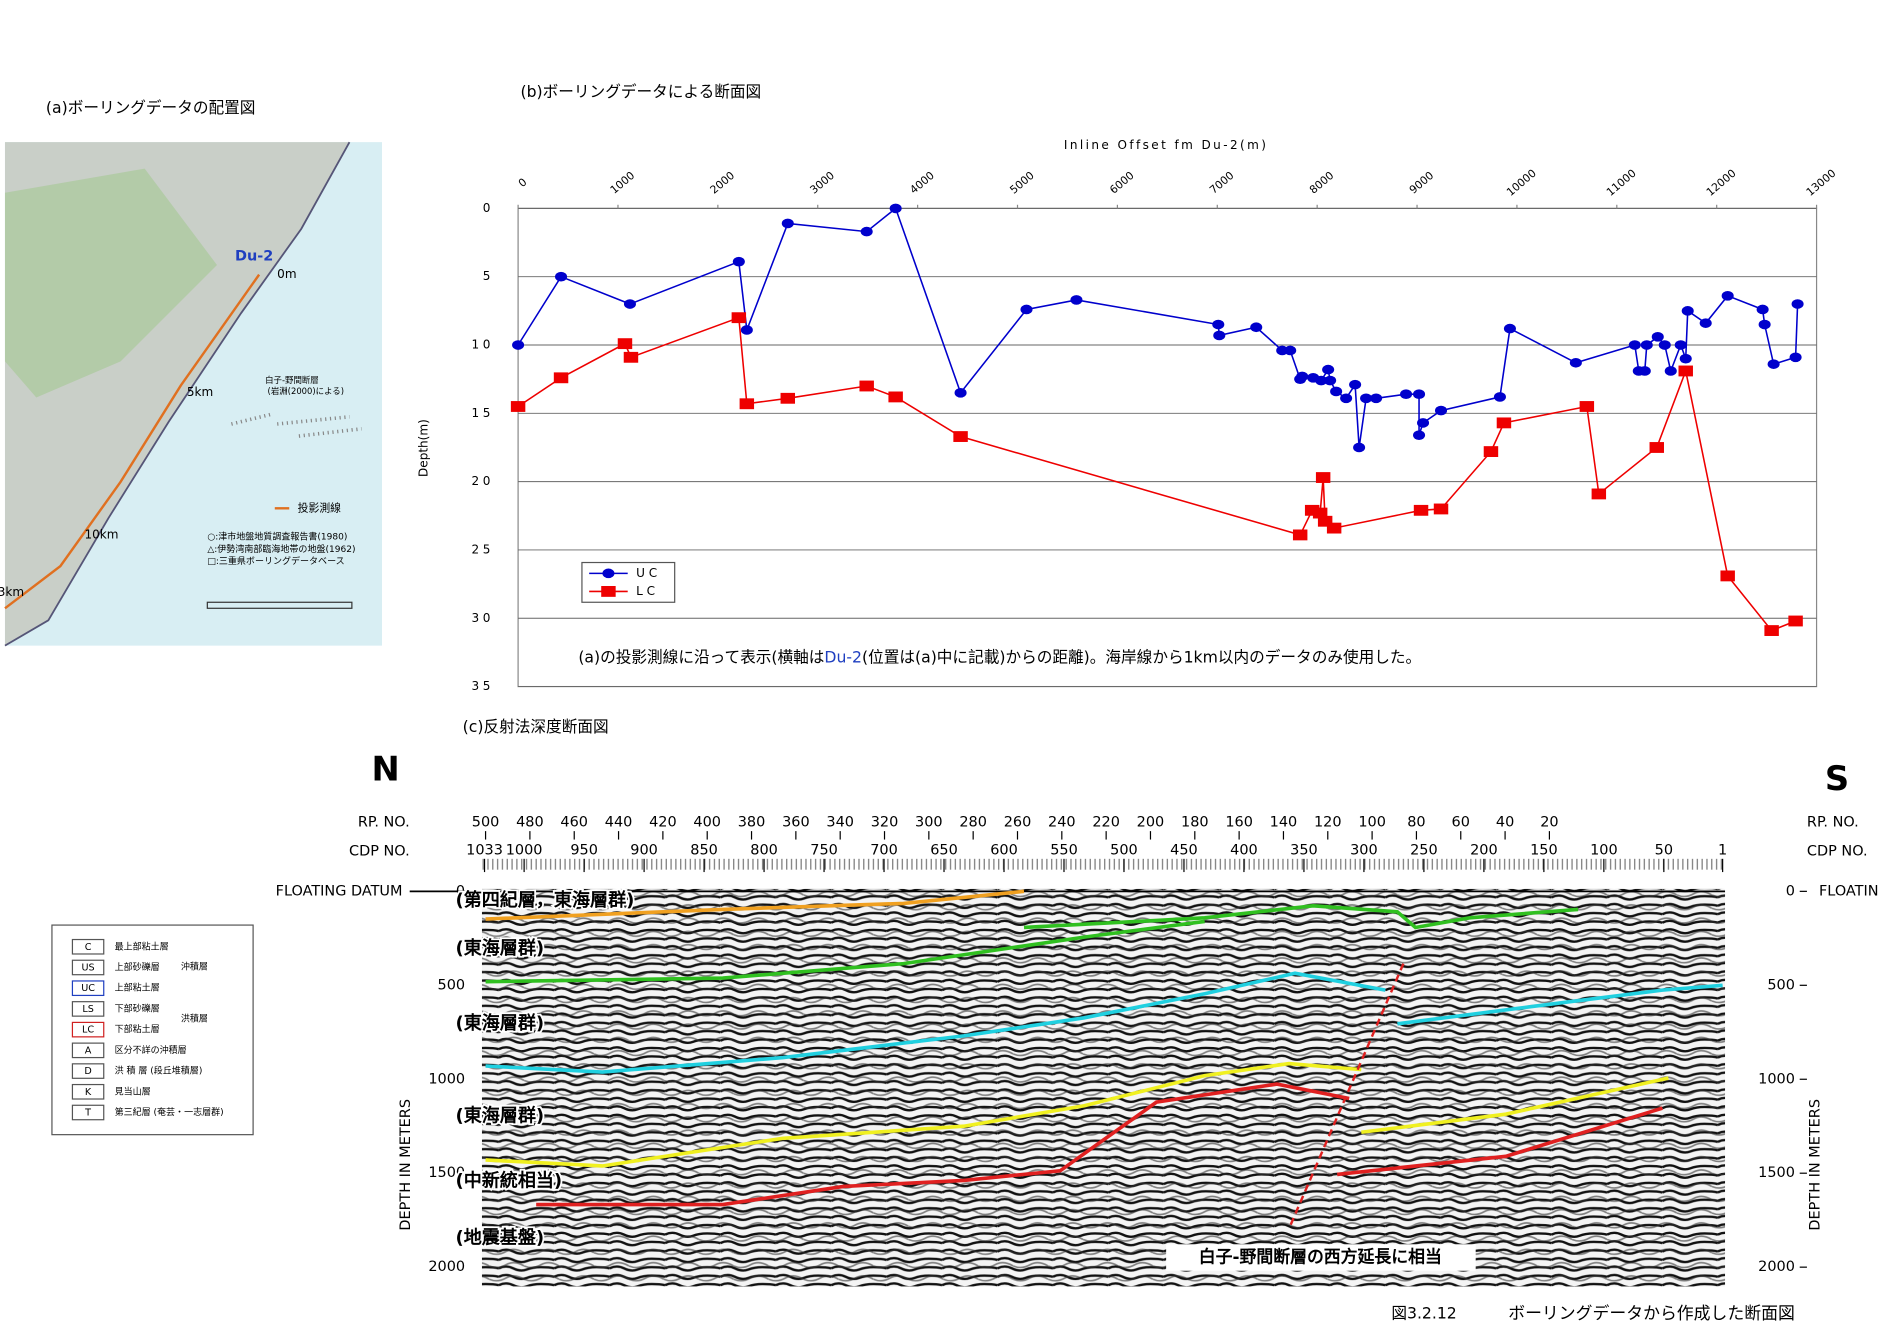  Describe the element at coordinates (752, 823) in the screenshot. I see `rp-tick-label: 380` at that location.